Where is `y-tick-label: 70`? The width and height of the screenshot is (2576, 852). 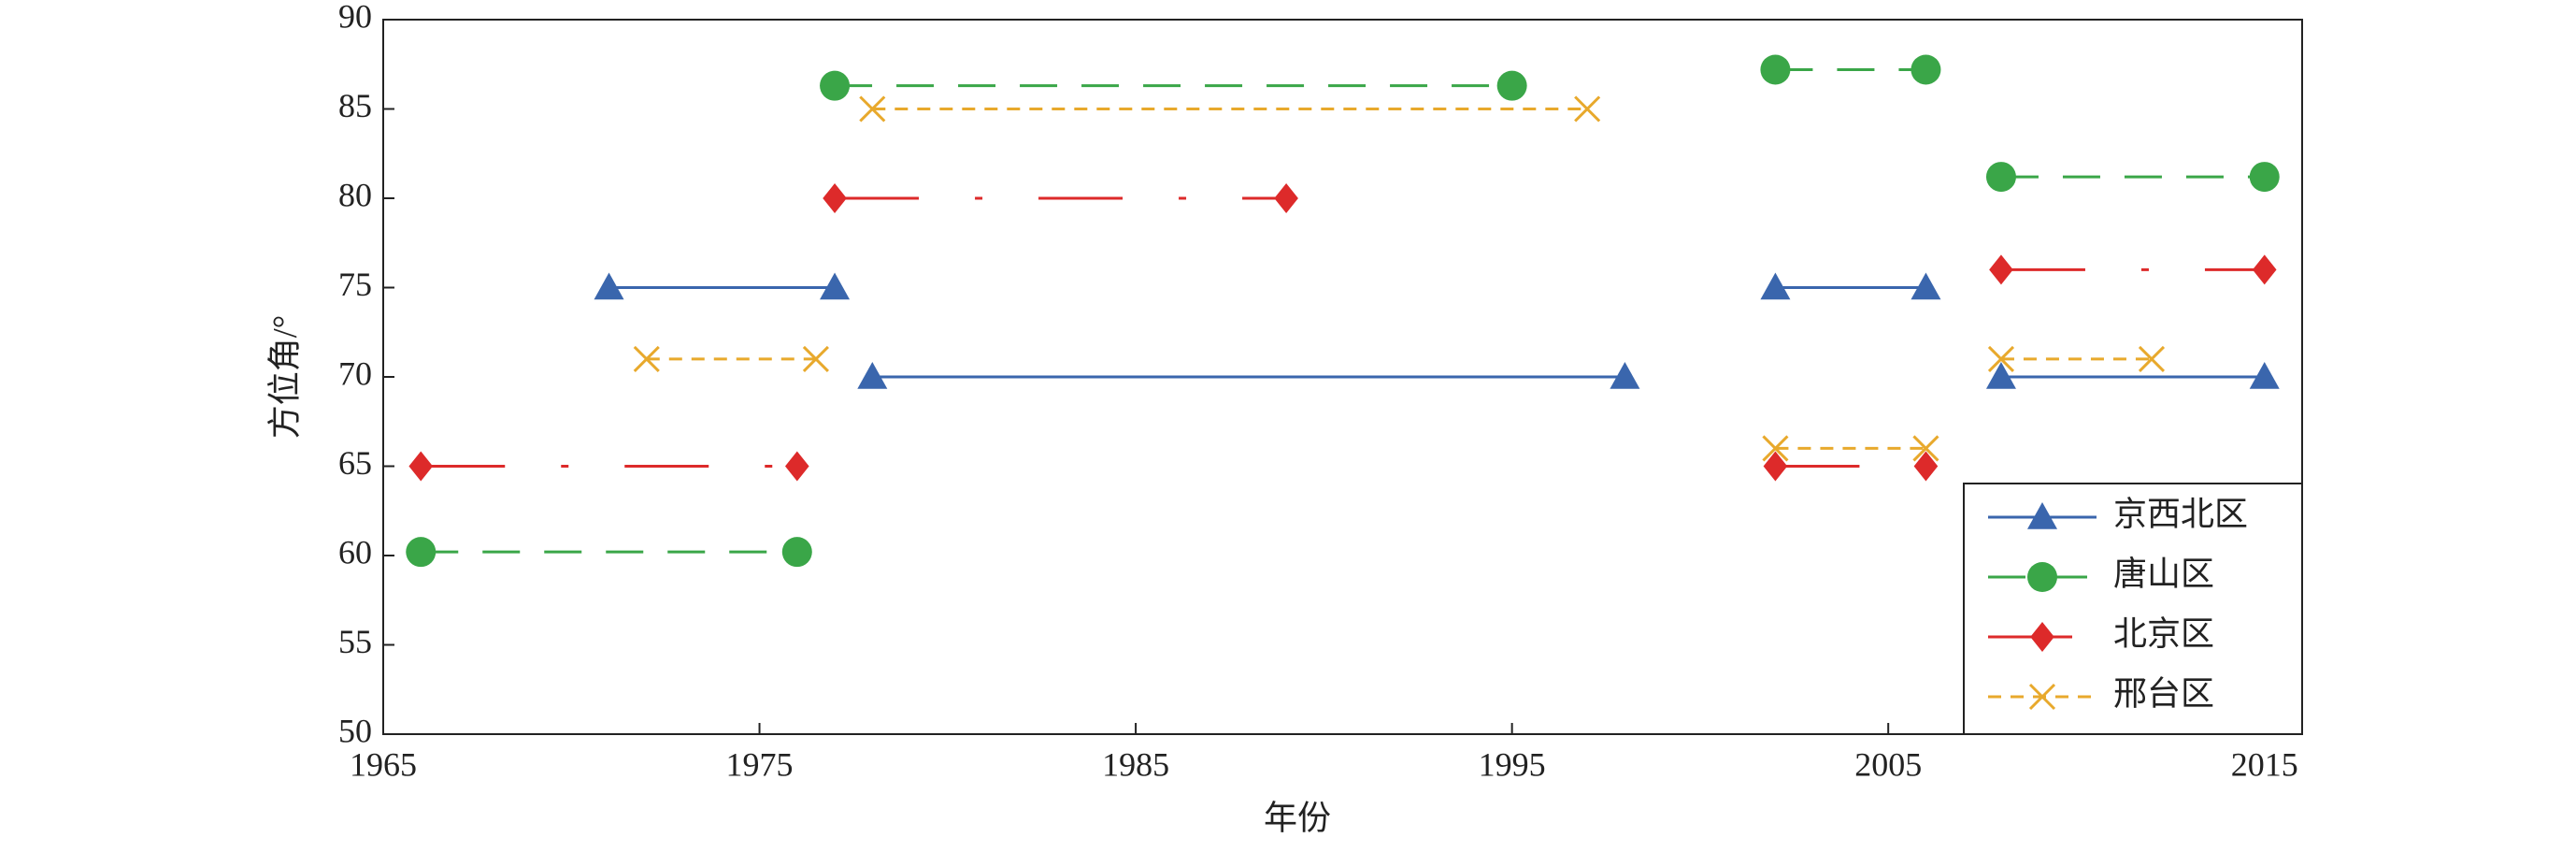
y-tick-label: 70 is located at coordinates (355, 373).